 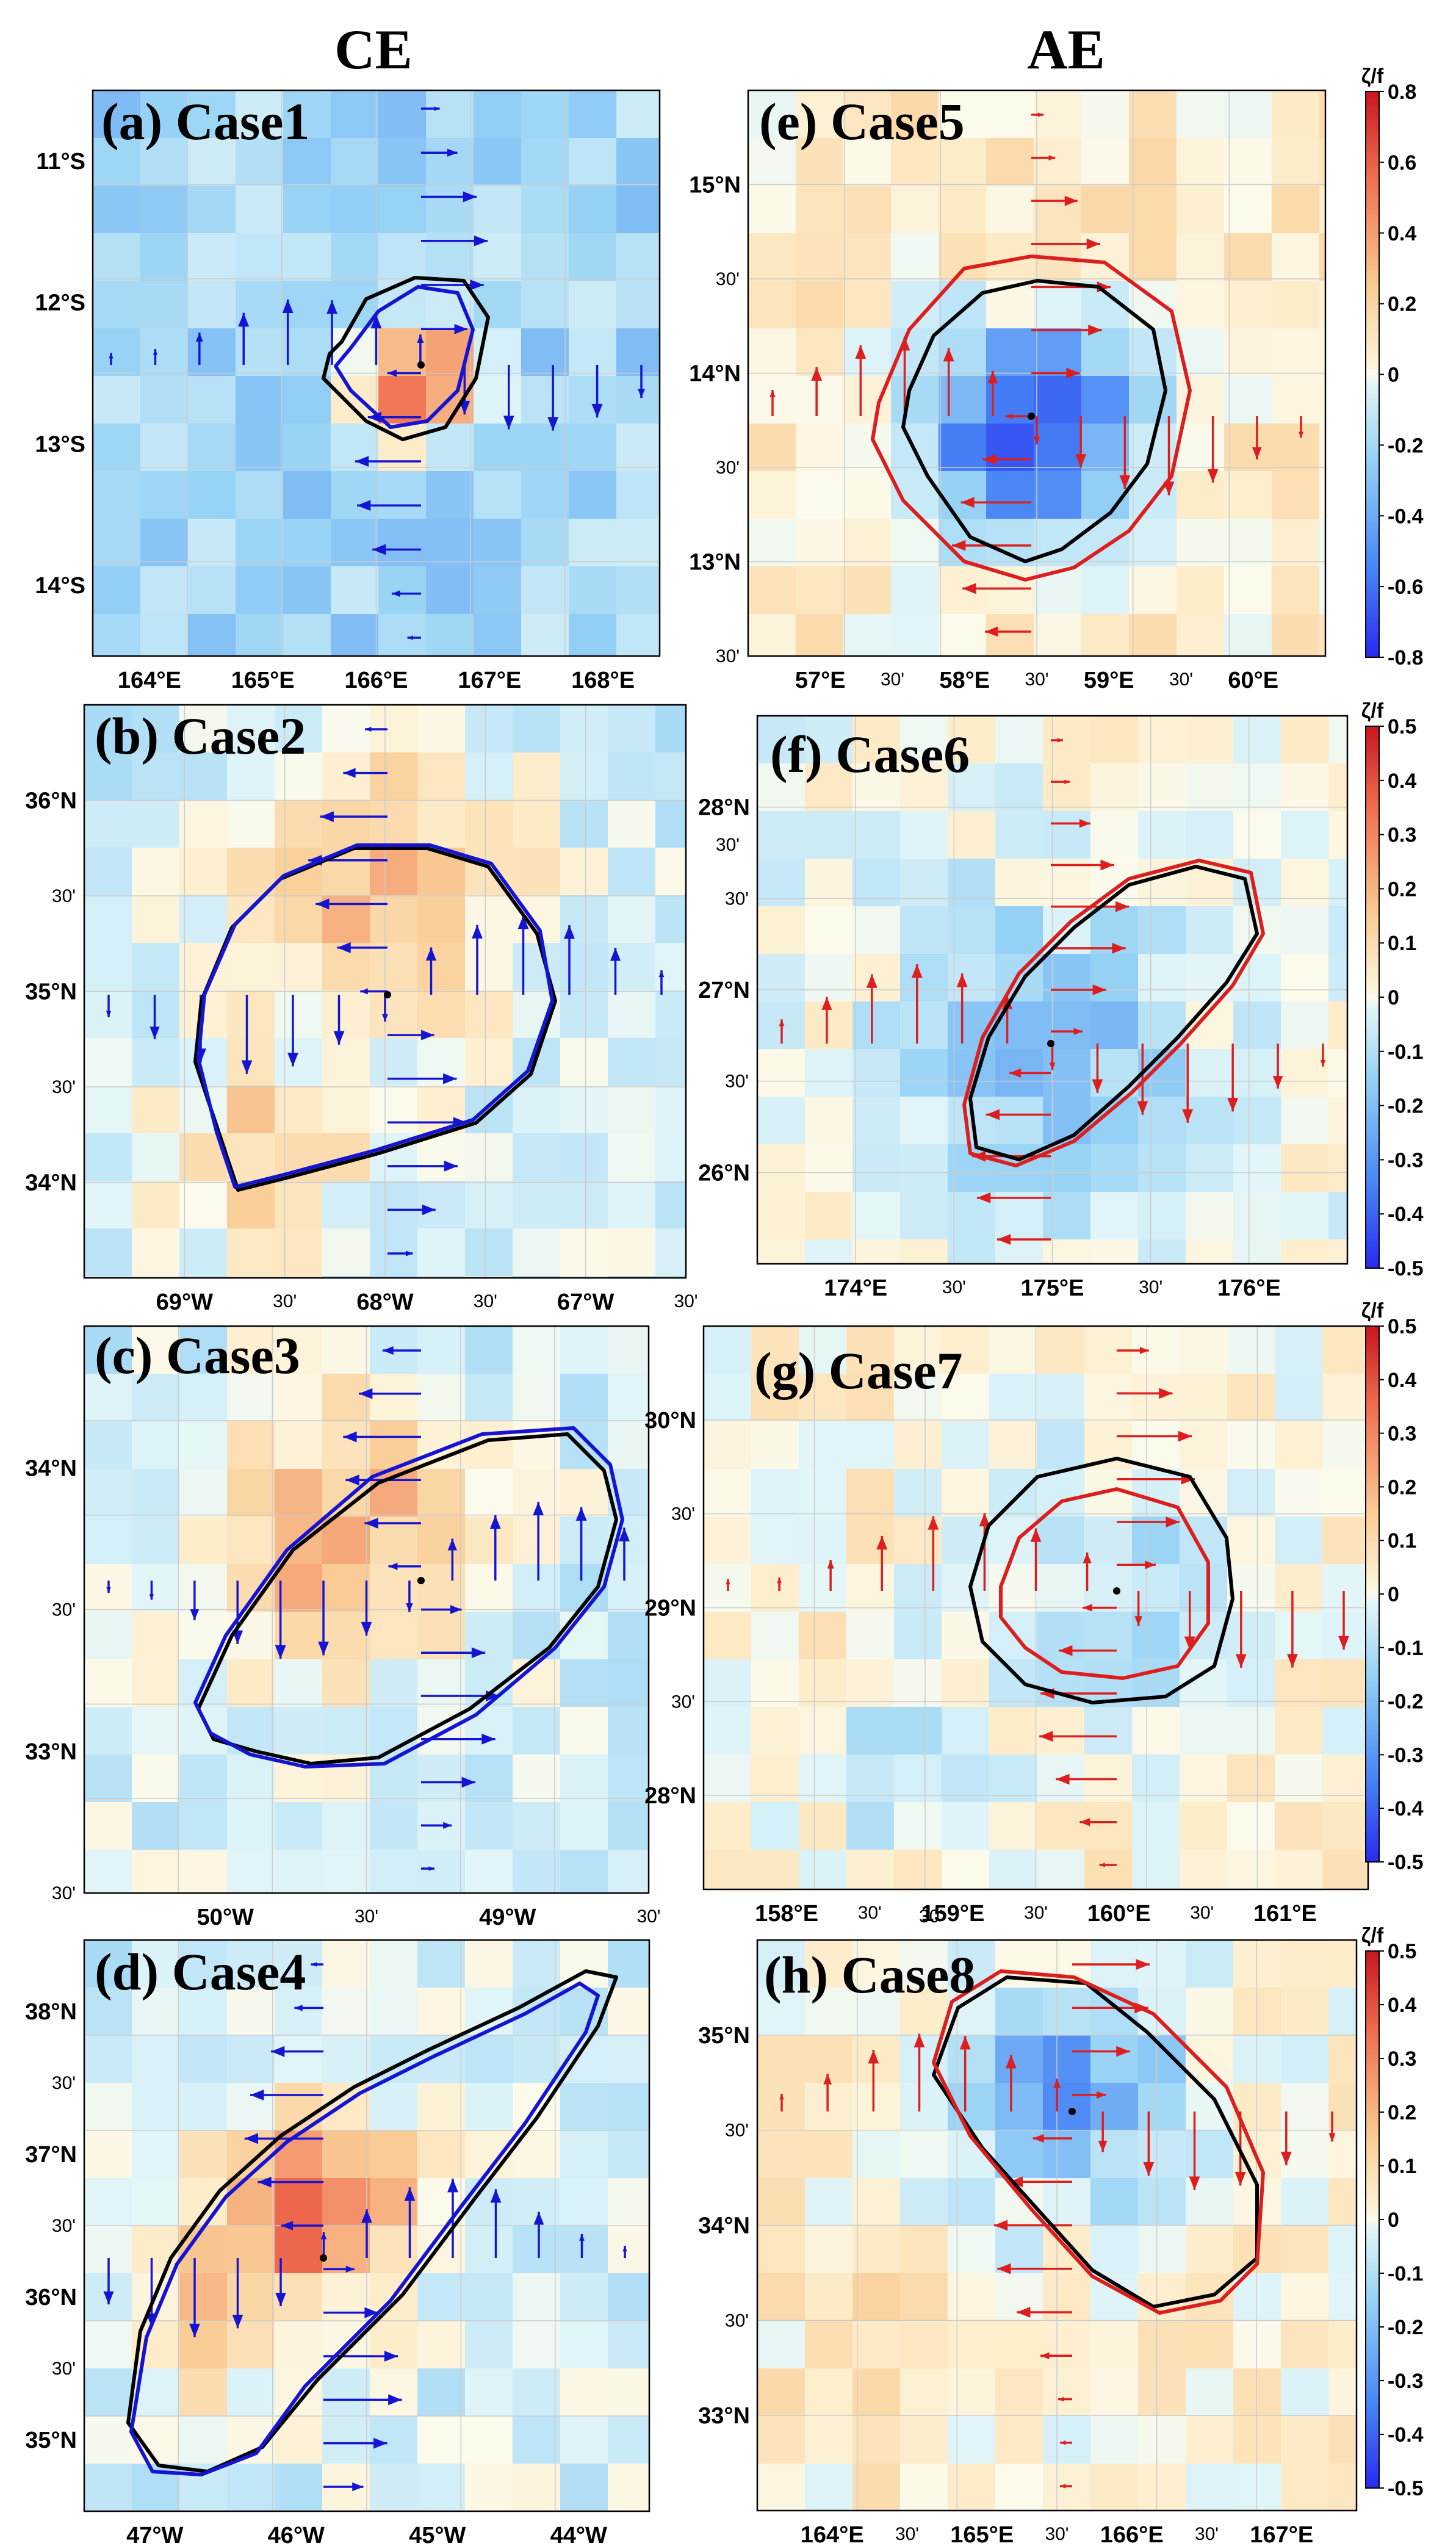 What do you see at coordinates (376, 373) in the screenshot?
I see `axes-frame` at bounding box center [376, 373].